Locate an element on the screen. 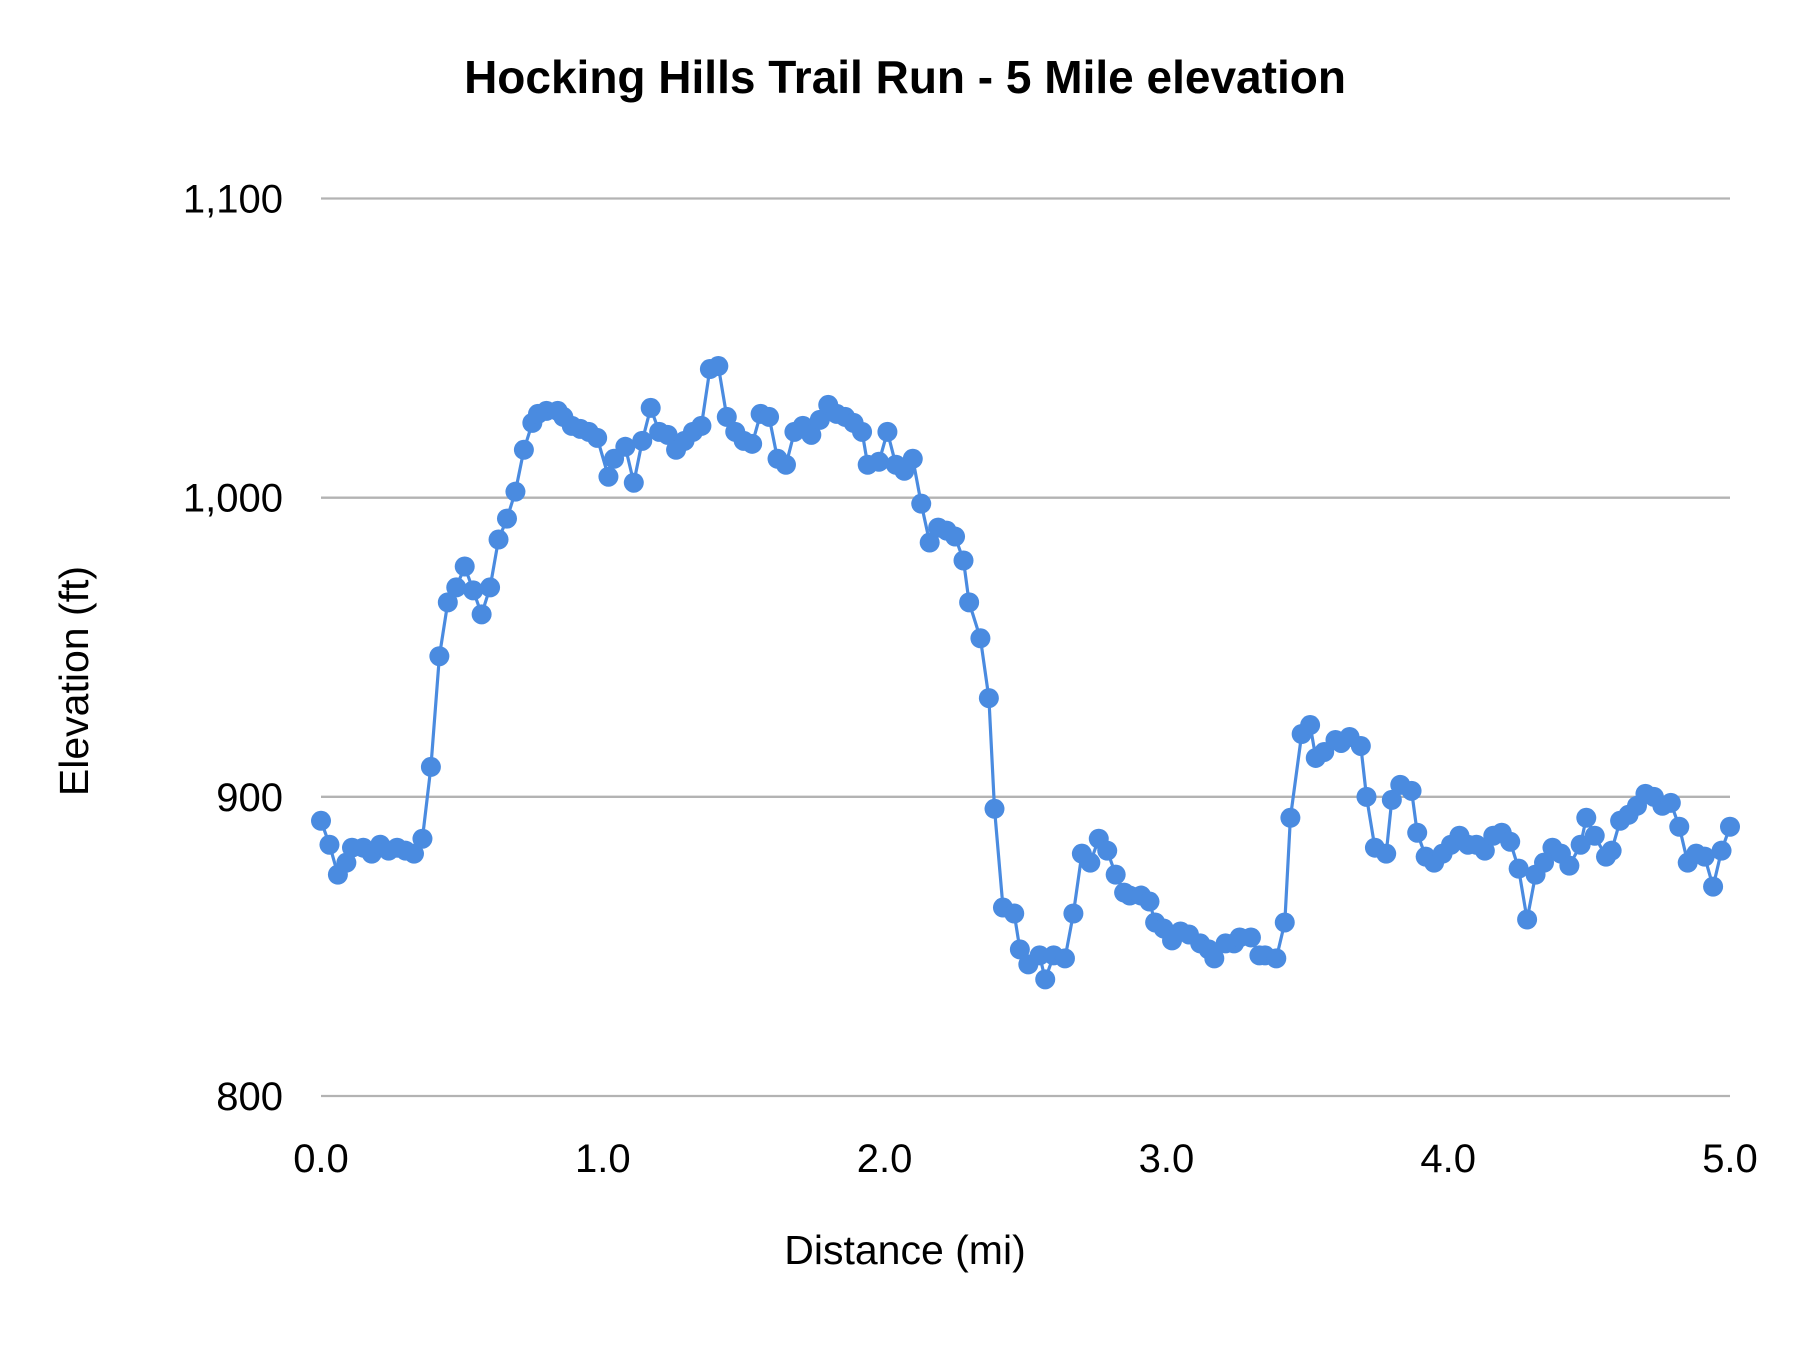 The image size is (1800, 1355). y-tick-label: 1,100 is located at coordinates (233, 200).